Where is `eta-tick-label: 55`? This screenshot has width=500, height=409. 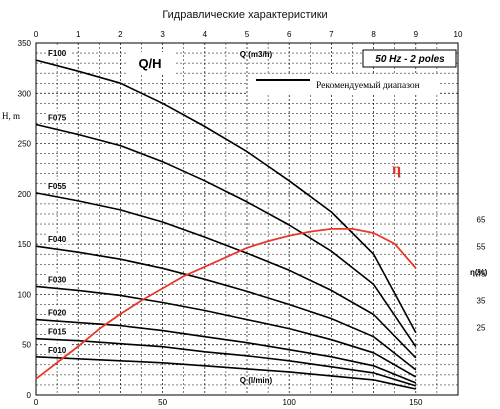
eta-tick-label: 55 is located at coordinates (481, 247).